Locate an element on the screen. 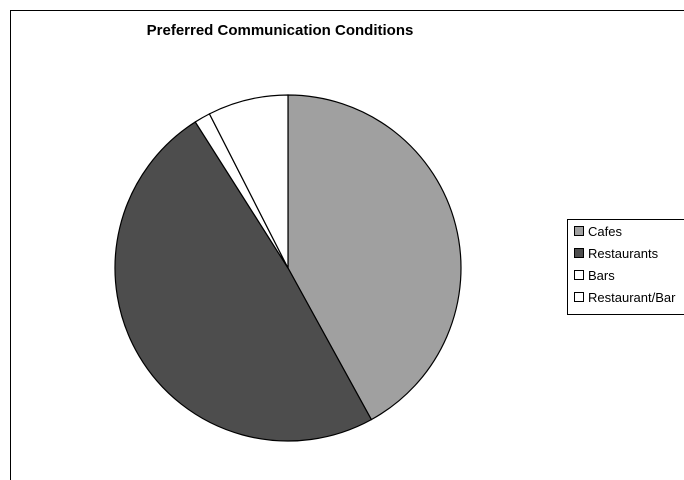 This screenshot has height=480, width=684. legend-item: Cafes is located at coordinates (598, 231).